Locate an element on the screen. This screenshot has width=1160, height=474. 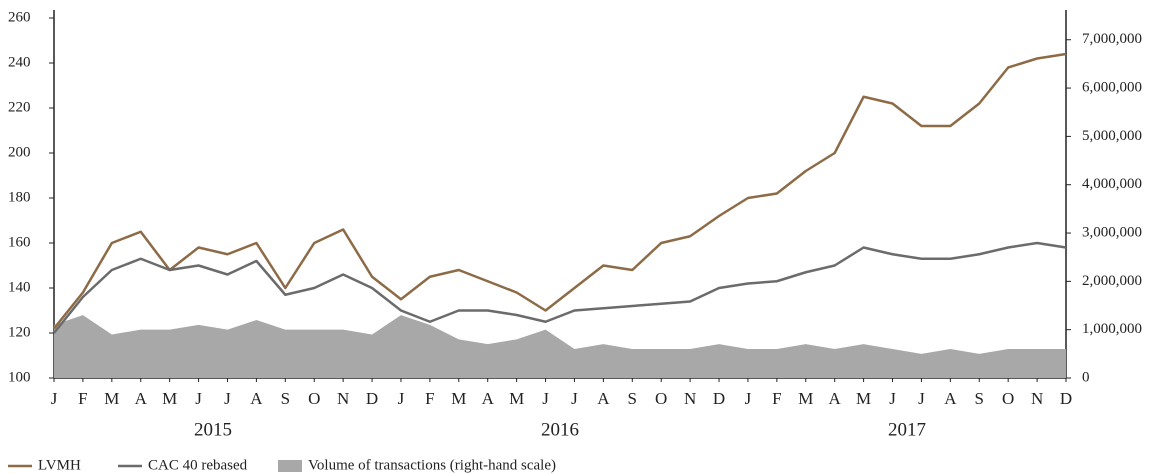
y2-tick-label: 6,000,000 is located at coordinates (1112, 88).